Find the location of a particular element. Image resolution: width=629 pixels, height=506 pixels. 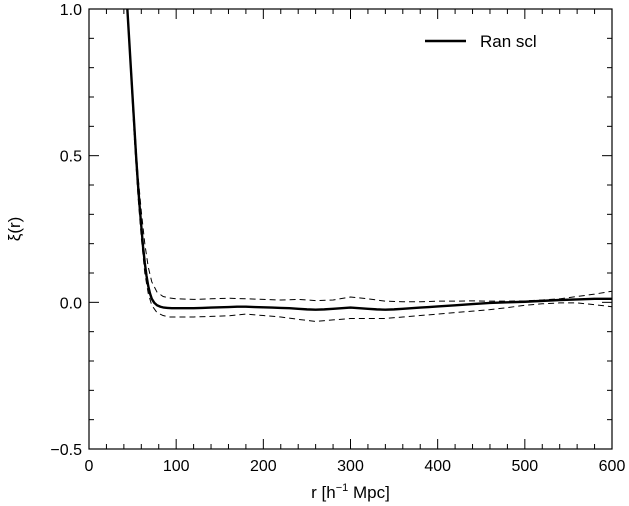

x-tick-label: 600 is located at coordinates (612, 466).